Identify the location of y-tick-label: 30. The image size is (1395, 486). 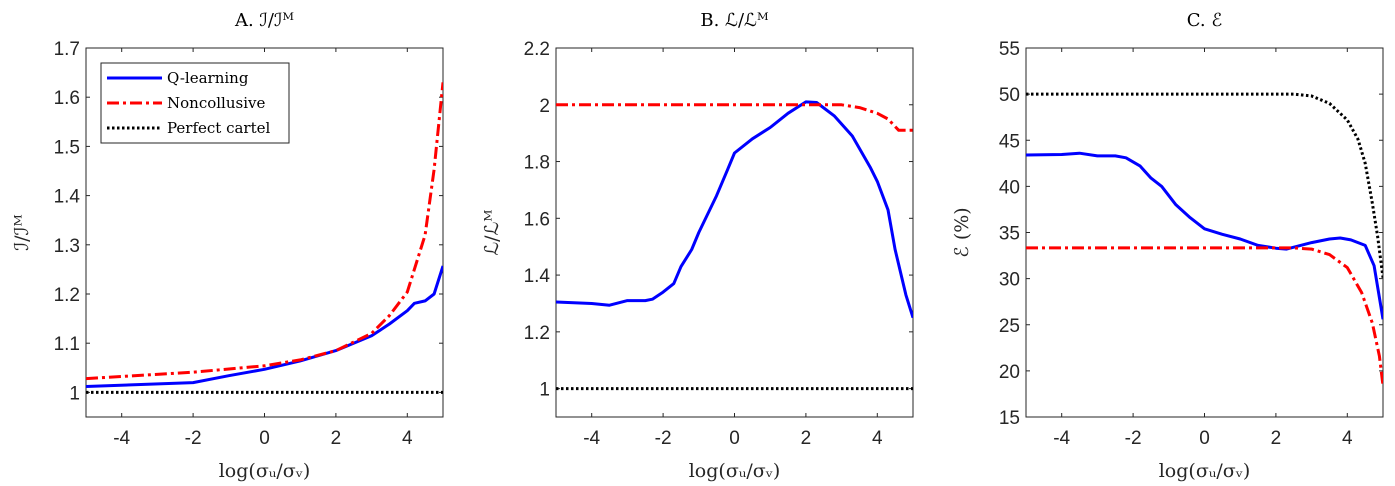
(1009, 280).